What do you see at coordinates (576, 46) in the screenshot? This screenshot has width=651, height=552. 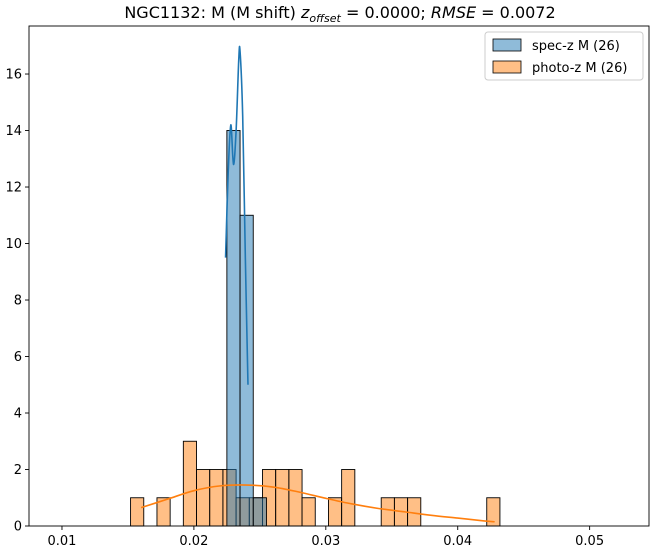 I see `legend-label-spec-z: spec-z M (26)` at bounding box center [576, 46].